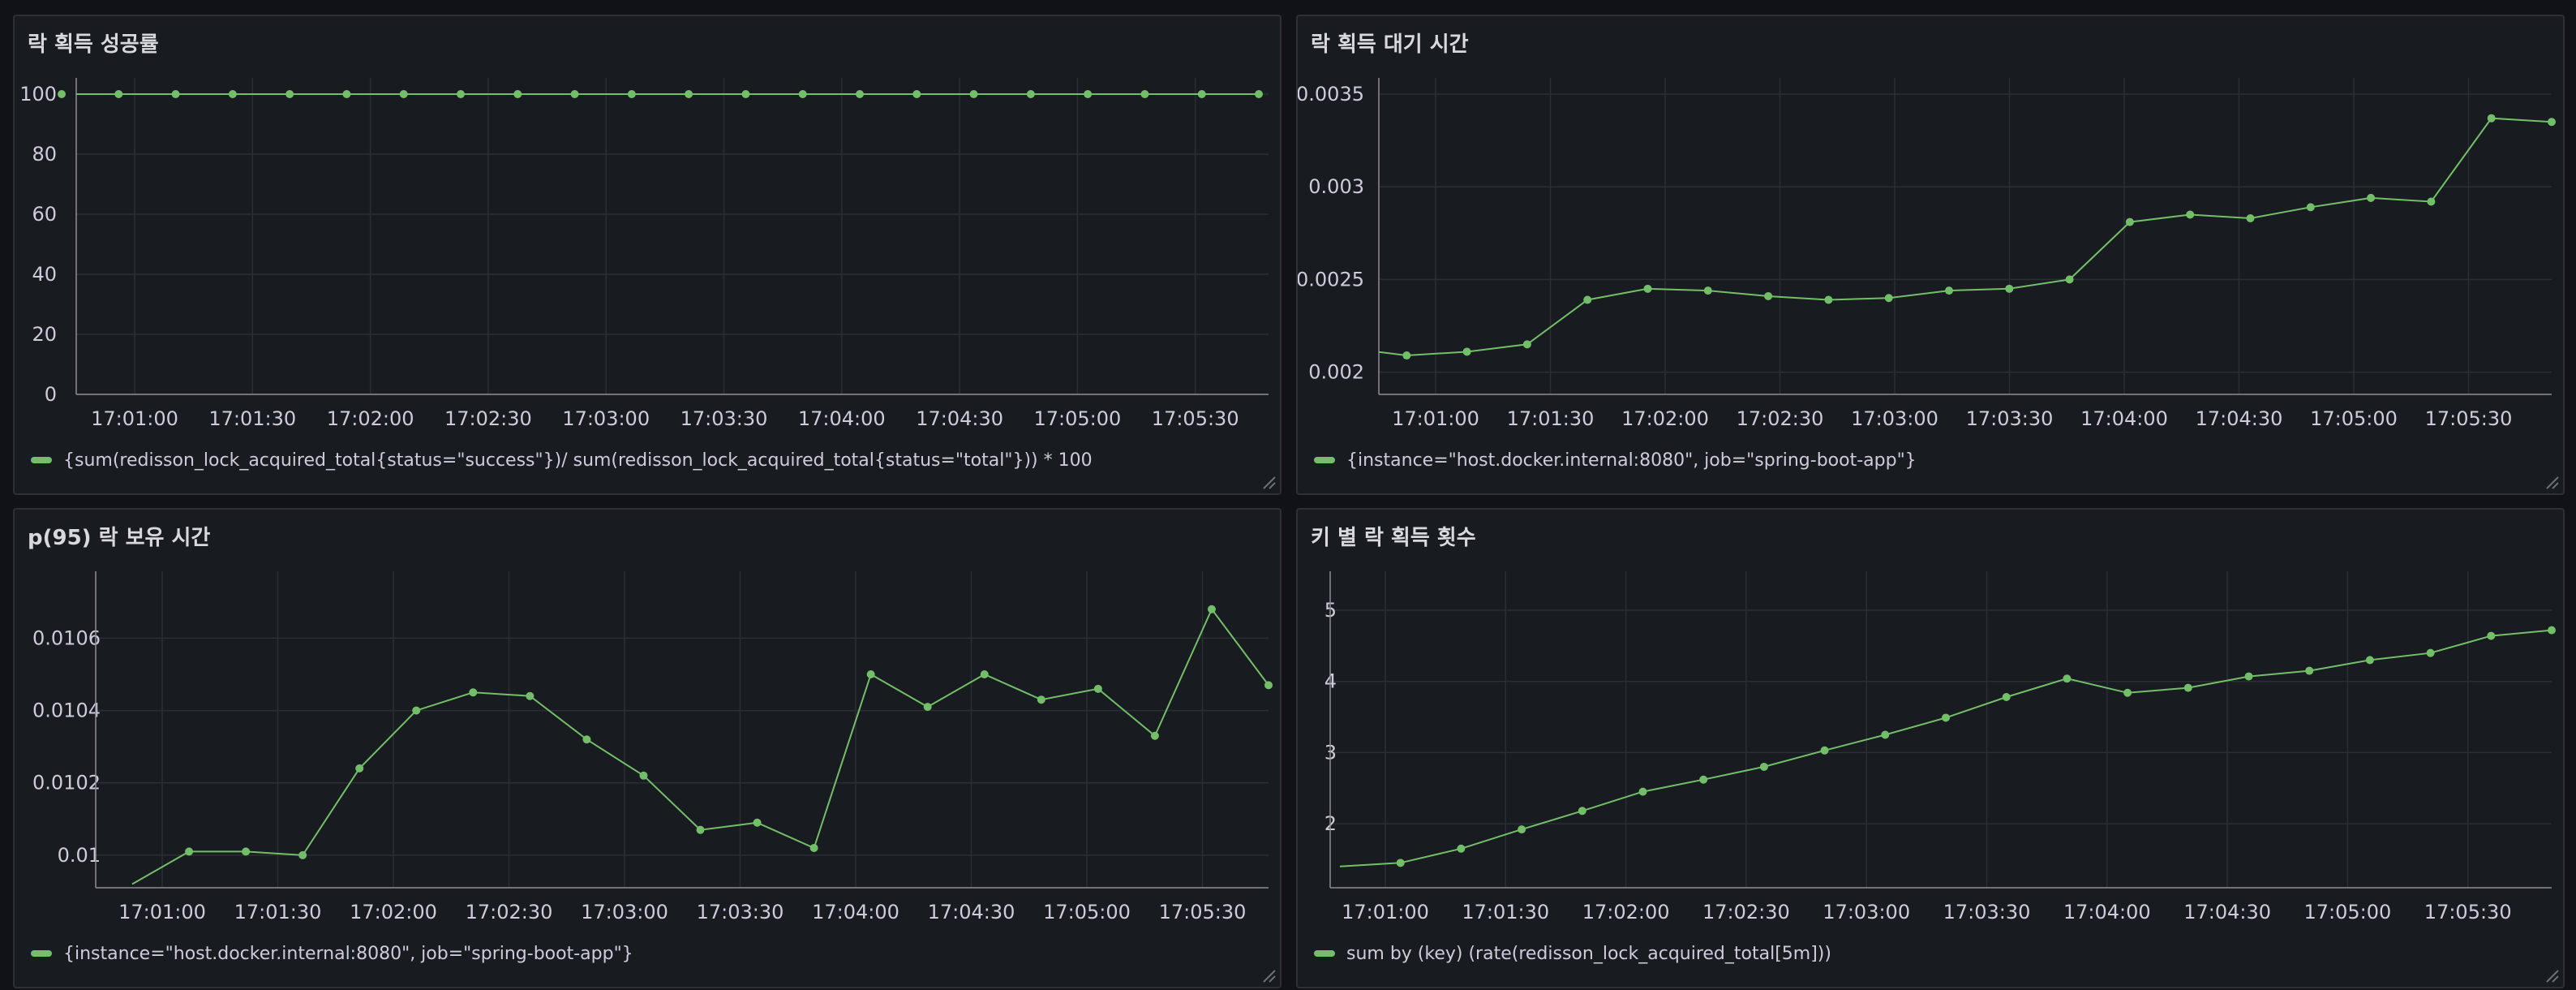 The height and width of the screenshot is (990, 2576). Describe the element at coordinates (1336, 372) in the screenshot. I see `y-tick-label: 0.002` at that location.